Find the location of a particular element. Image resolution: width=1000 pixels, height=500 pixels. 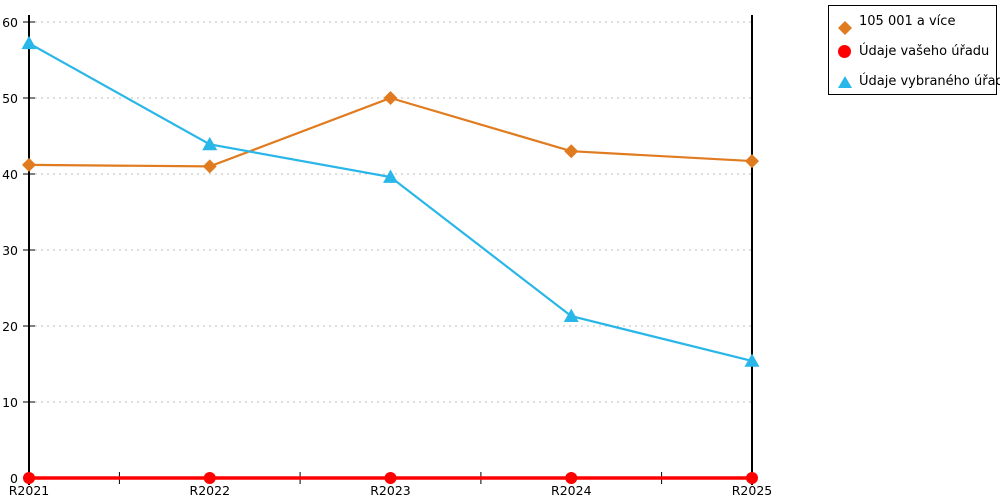

legend-item-udaje-vybraneho-uradu: Údaje vybraného úřadu is located at coordinates (914, 81).